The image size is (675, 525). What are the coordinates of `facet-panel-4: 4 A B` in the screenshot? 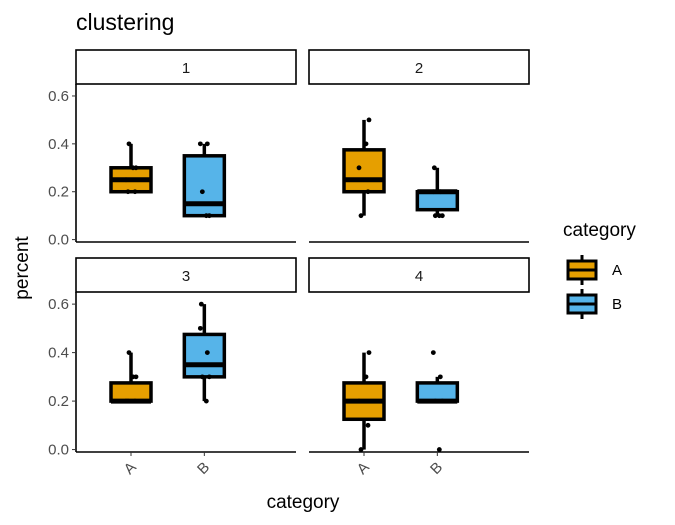 It's located at (419, 367).